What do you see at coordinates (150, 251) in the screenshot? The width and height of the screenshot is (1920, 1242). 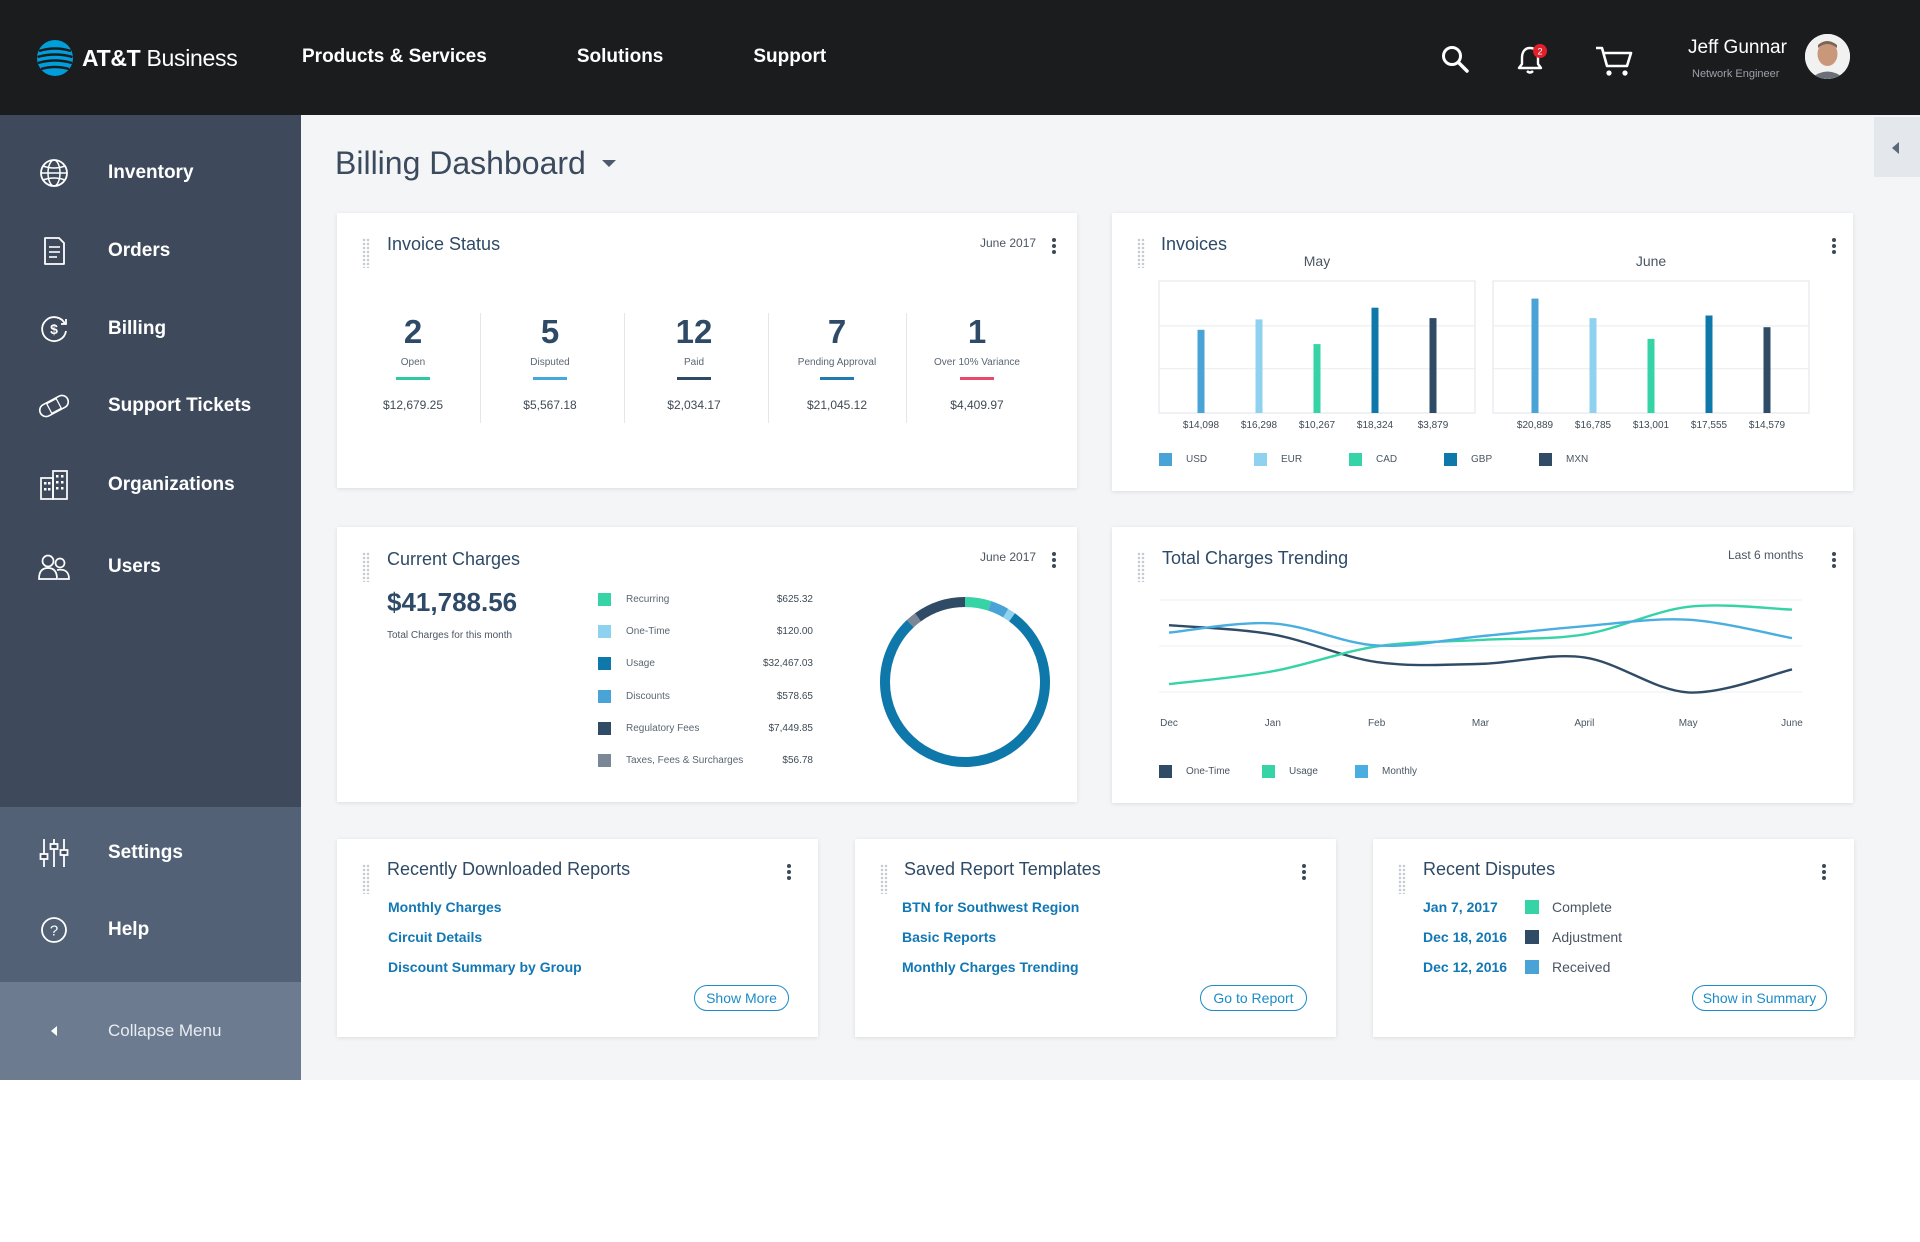 I see `sidebar-item-orders: Orders` at bounding box center [150, 251].